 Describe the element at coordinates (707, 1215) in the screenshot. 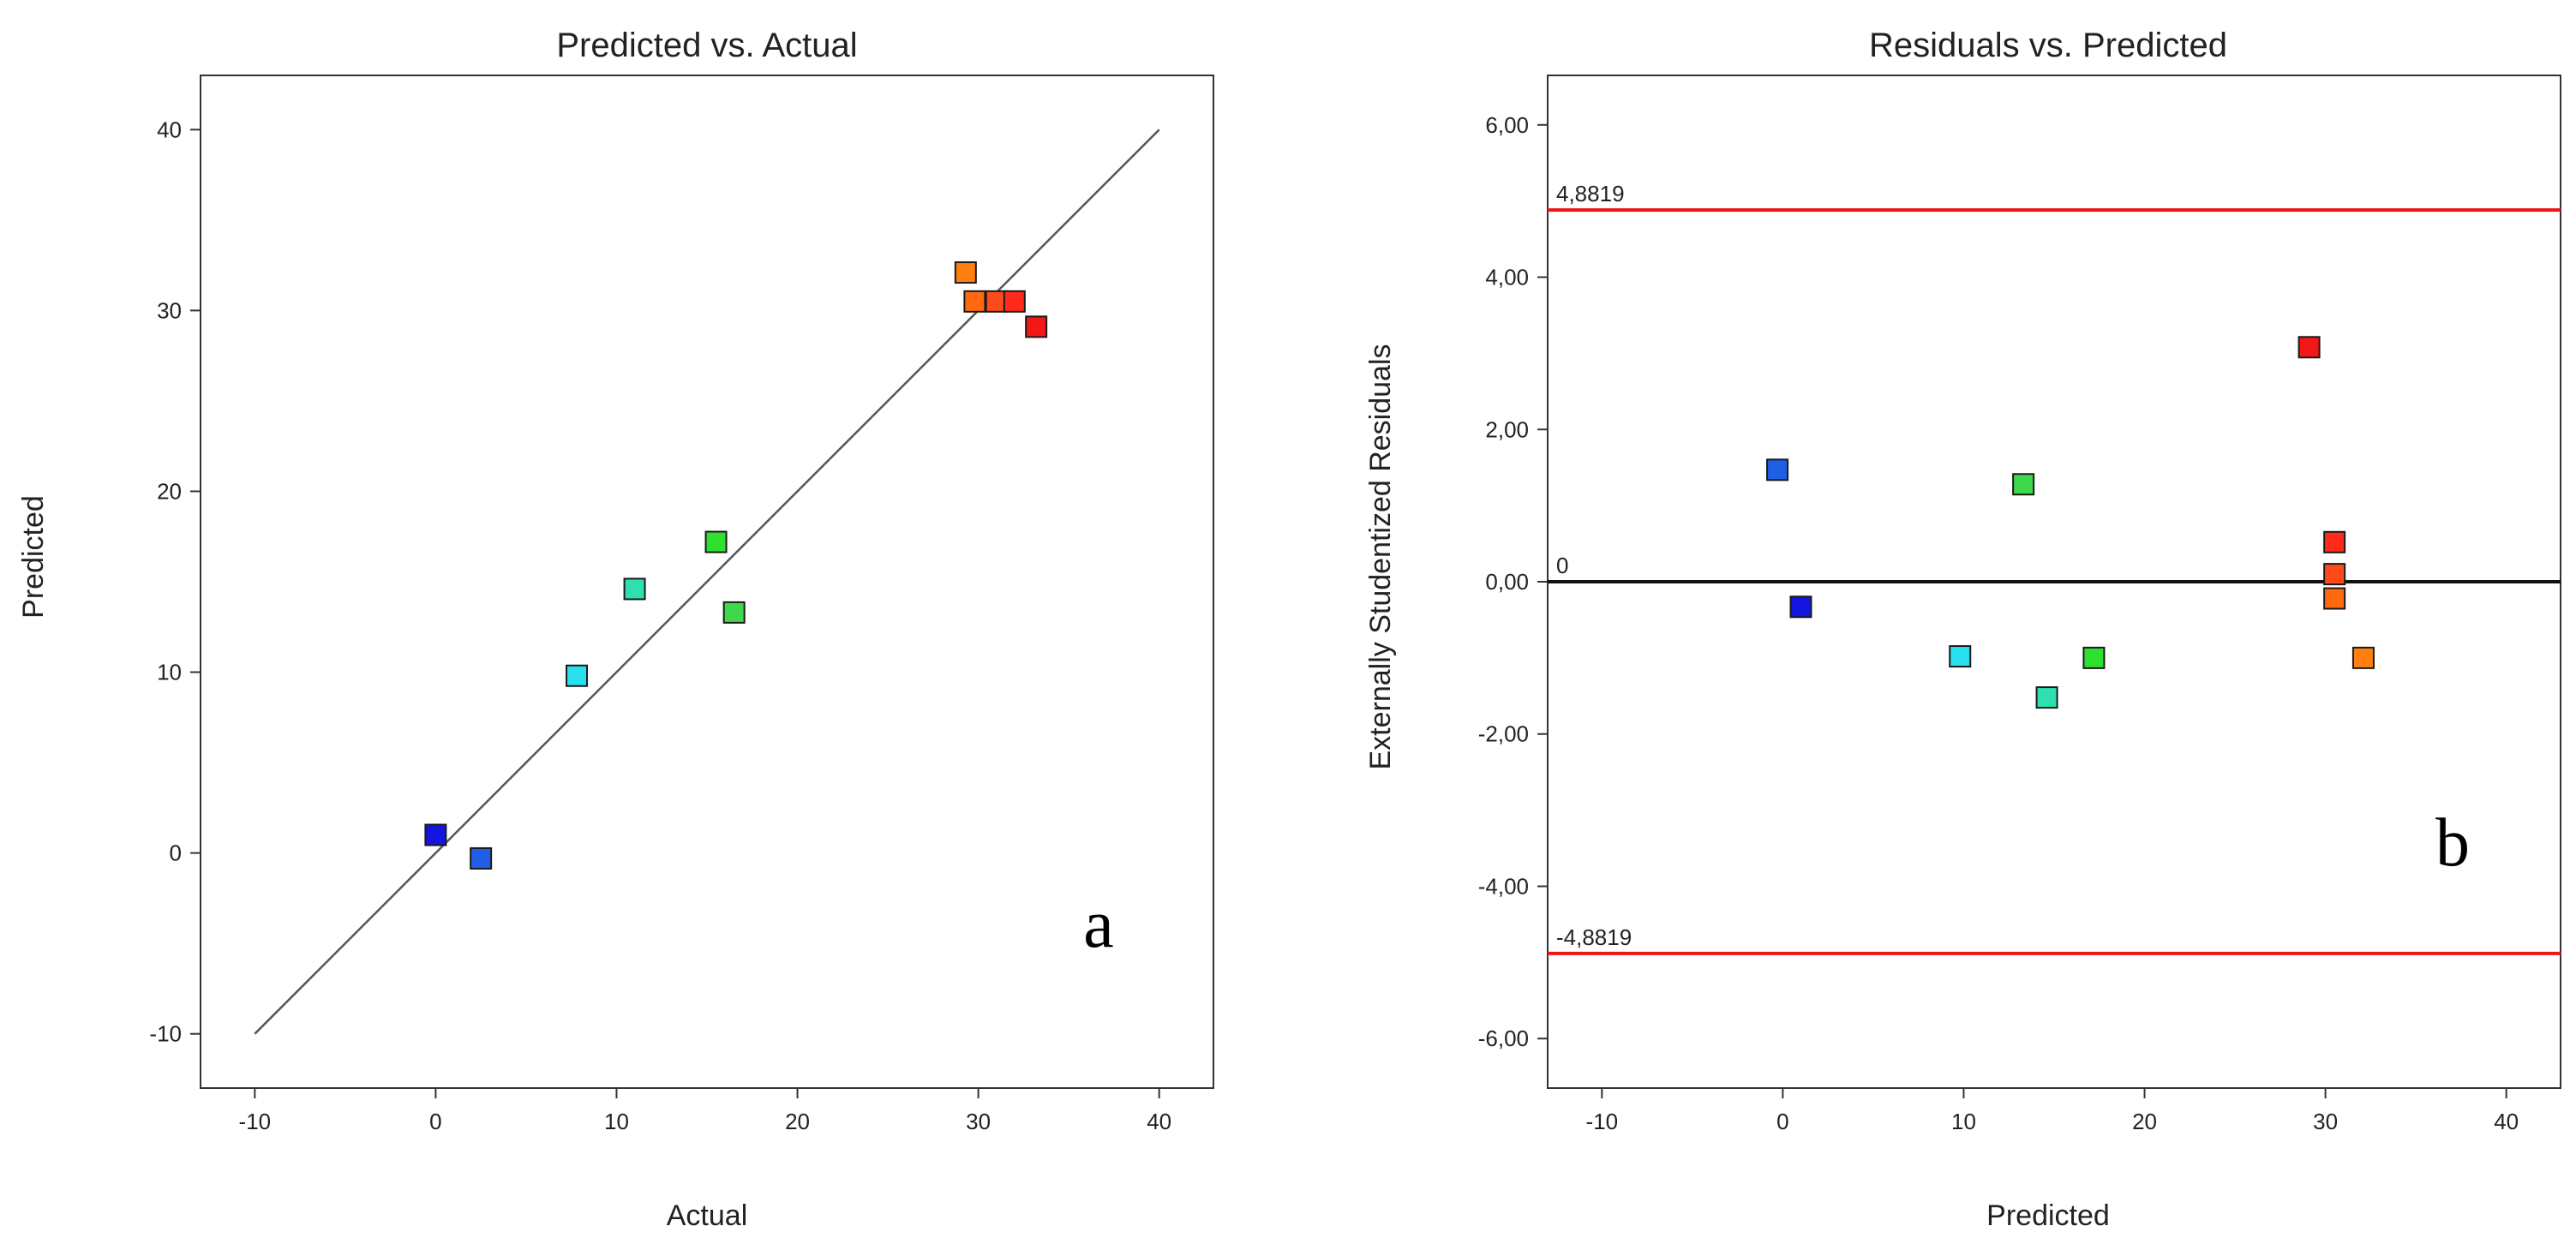

I see `panel-a-x-axis-label: Actual` at that location.